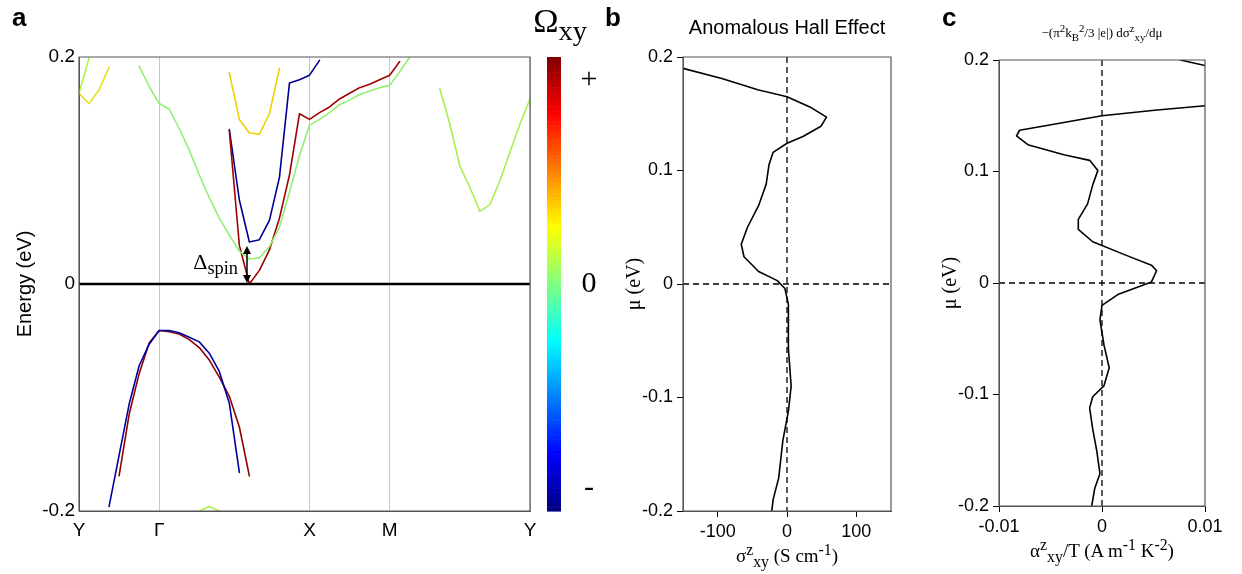 The height and width of the screenshot is (574, 1242). What do you see at coordinates (1102, 551) in the screenshot?
I see `x-axis-title: α$^{z}$$_{xy}$/T (A m$^{-1}$ K$^{-2}$)` at bounding box center [1102, 551].